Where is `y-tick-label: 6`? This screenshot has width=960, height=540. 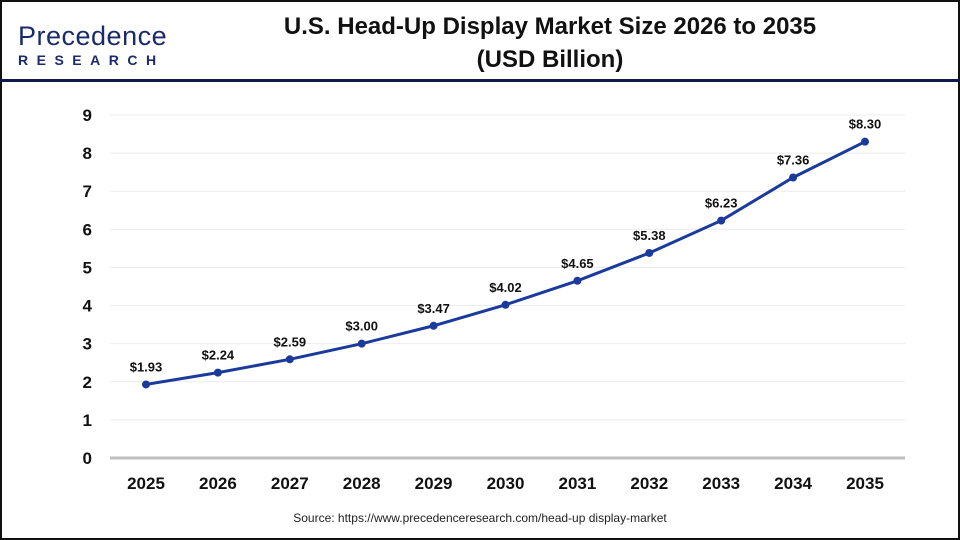 y-tick-label: 6 is located at coordinates (87, 229).